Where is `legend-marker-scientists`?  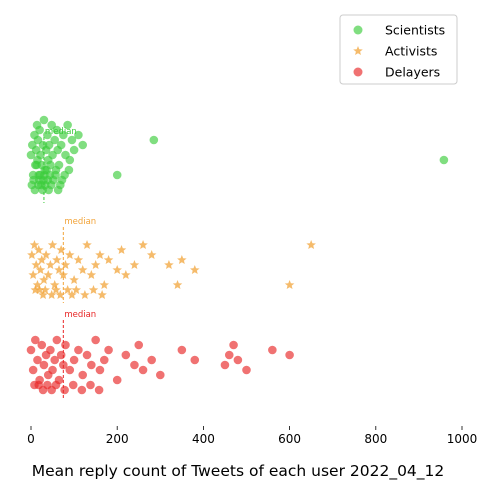
legend-marker-scientists is located at coordinates (358, 30).